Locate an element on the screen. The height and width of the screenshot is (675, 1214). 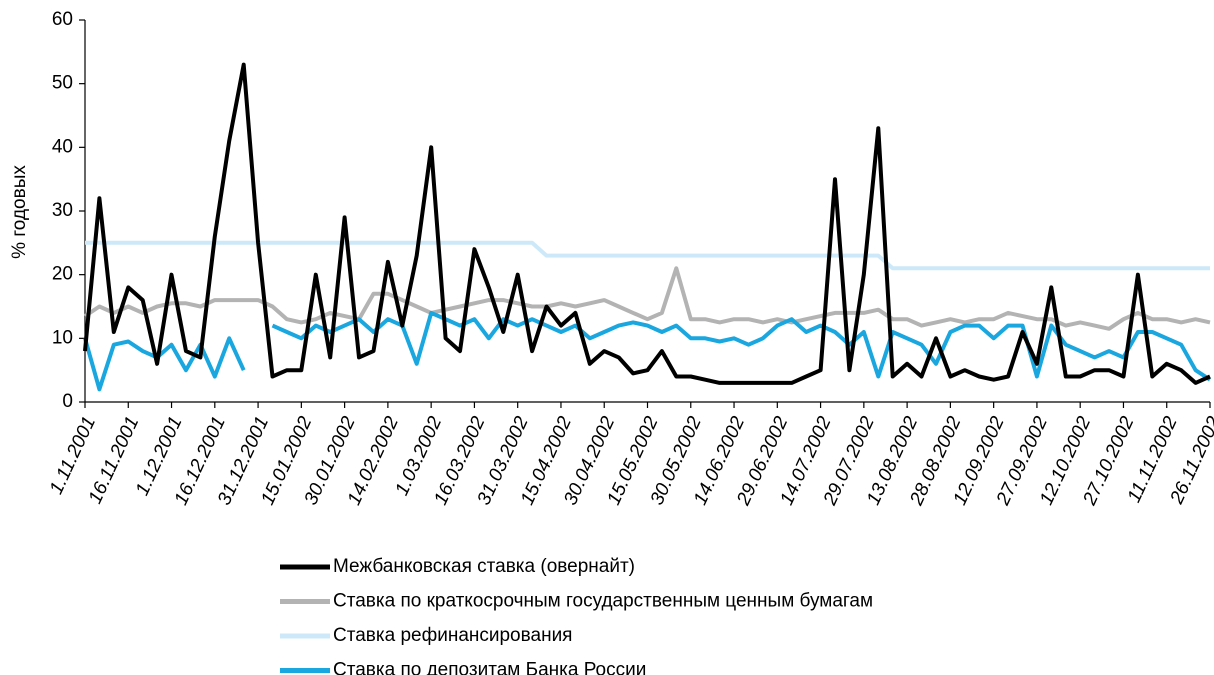
y-axis-label: % годовых is located at coordinates (19, 212).